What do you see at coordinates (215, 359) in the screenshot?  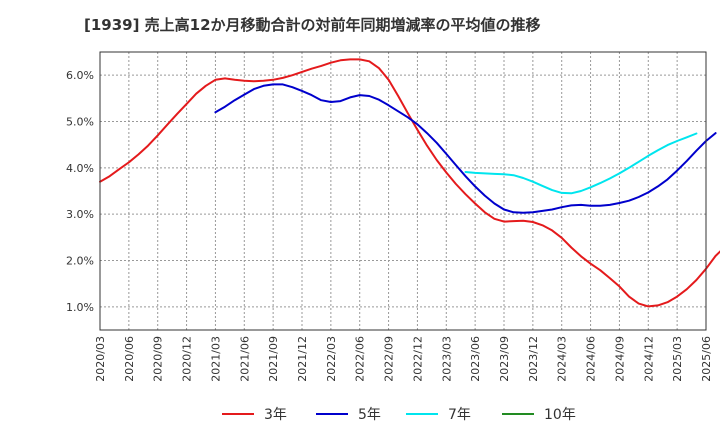 I see `x-tick-label: 2021/03` at bounding box center [215, 359].